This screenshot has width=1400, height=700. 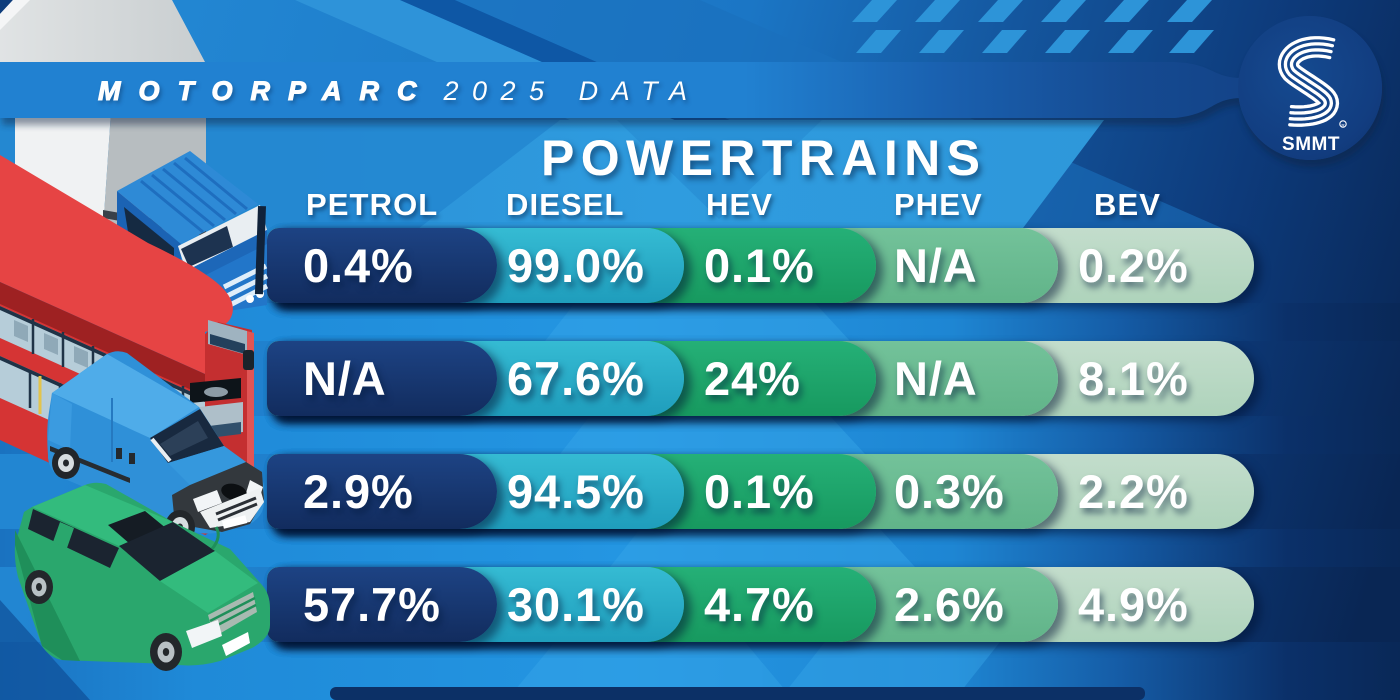 I want to click on svg-text: R, so click(x=1343, y=125).